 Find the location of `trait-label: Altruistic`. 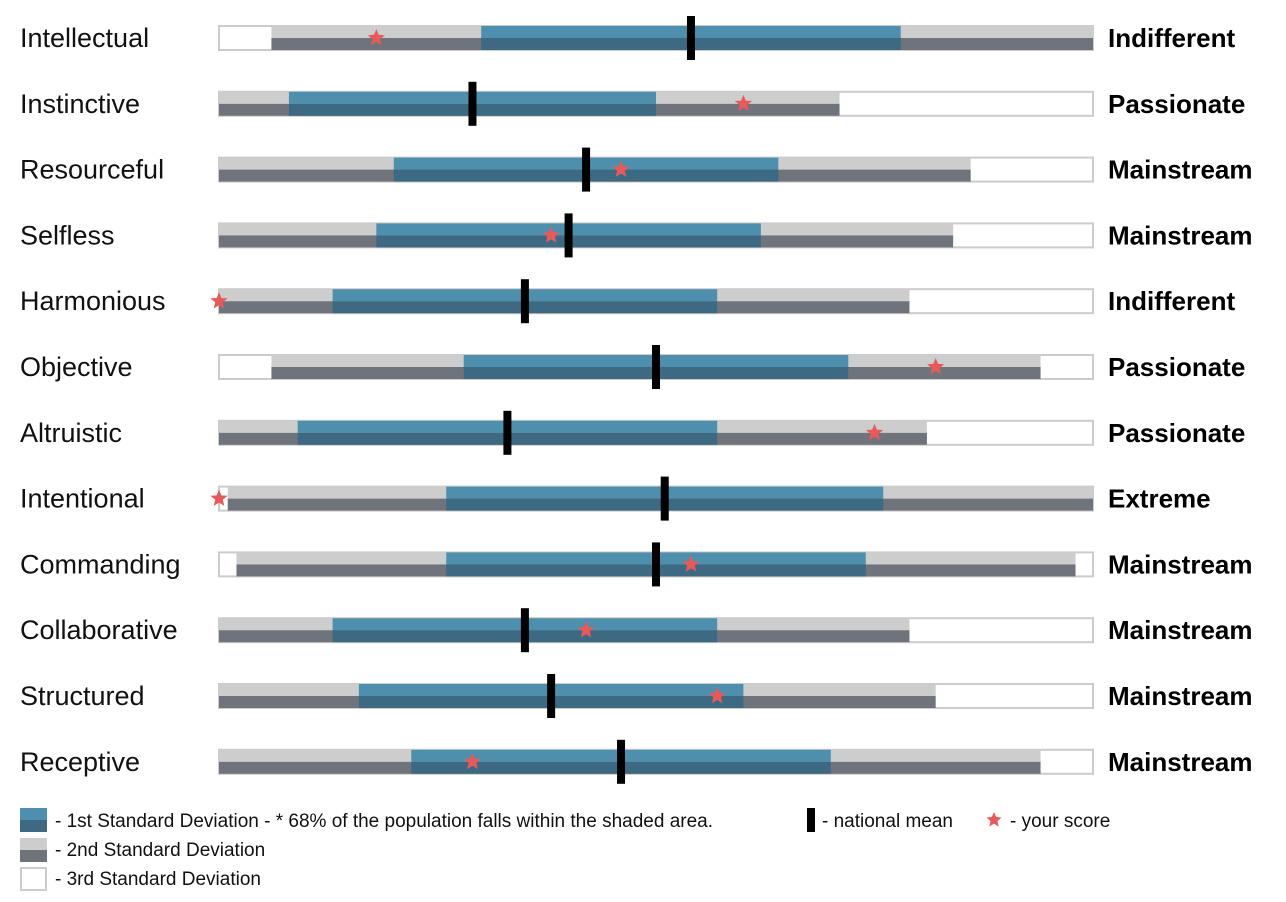

trait-label: Altruistic is located at coordinates (71, 433).